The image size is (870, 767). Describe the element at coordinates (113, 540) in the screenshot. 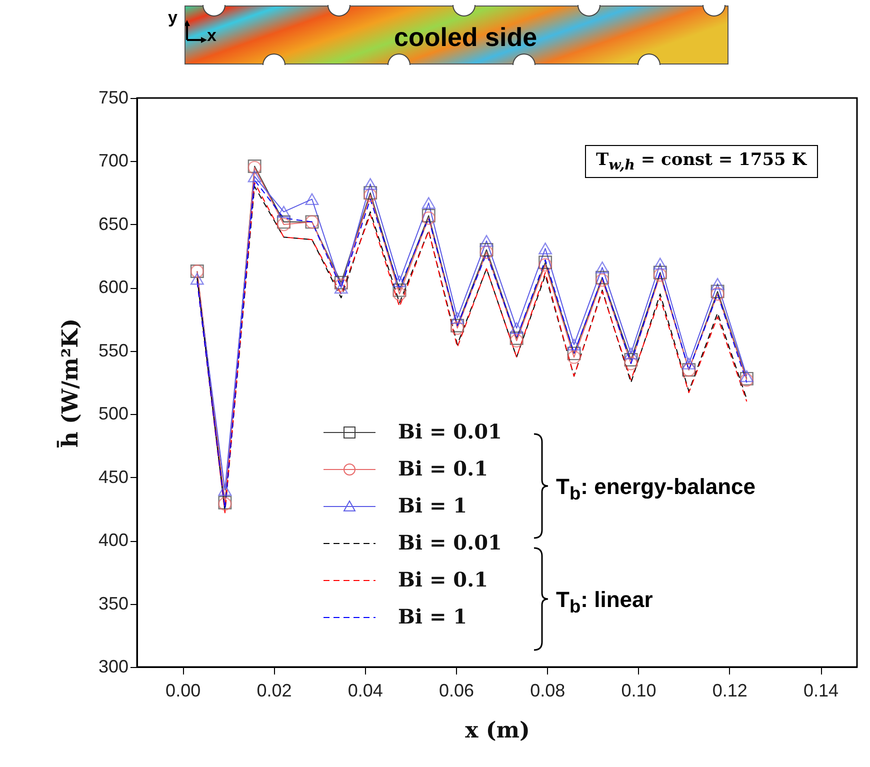

I see `y-tick-label: 400` at that location.